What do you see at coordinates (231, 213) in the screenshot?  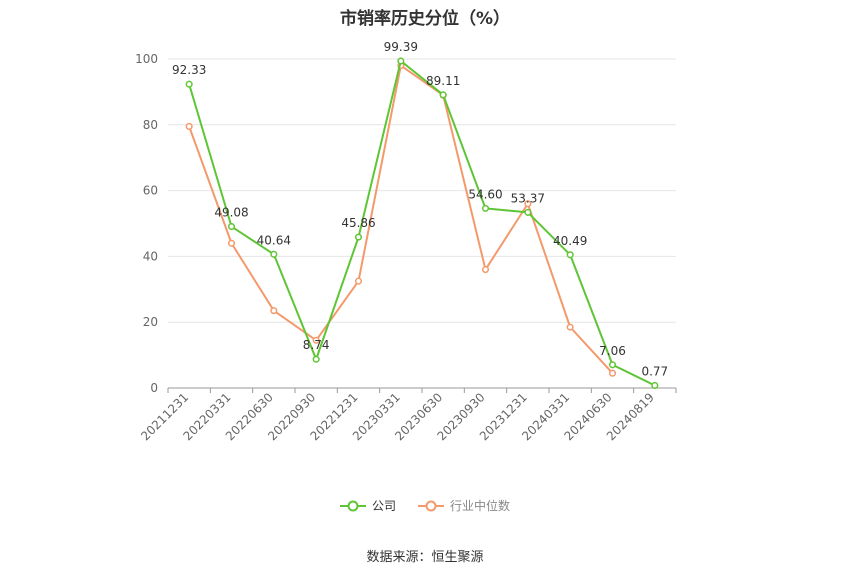 I see `data-label: 49.08` at bounding box center [231, 213].